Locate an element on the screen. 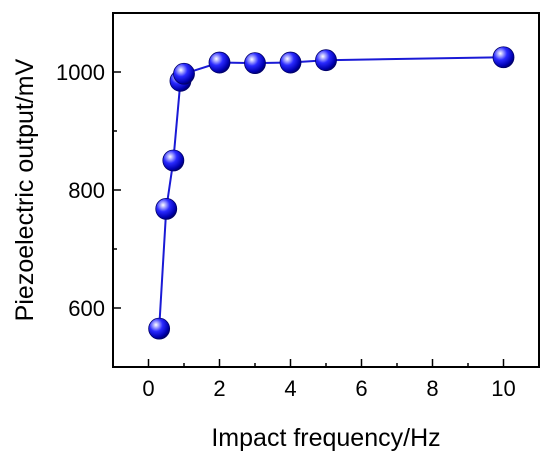 The height and width of the screenshot is (459, 550). x-tick-label: 8 is located at coordinates (432, 388).